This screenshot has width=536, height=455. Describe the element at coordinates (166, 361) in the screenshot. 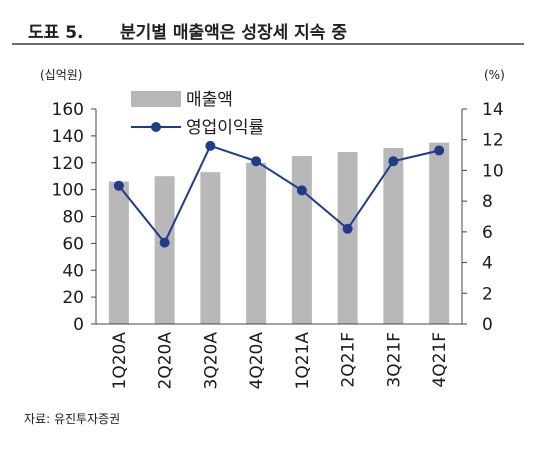

I see `x-tick-label: 2Q20A` at that location.